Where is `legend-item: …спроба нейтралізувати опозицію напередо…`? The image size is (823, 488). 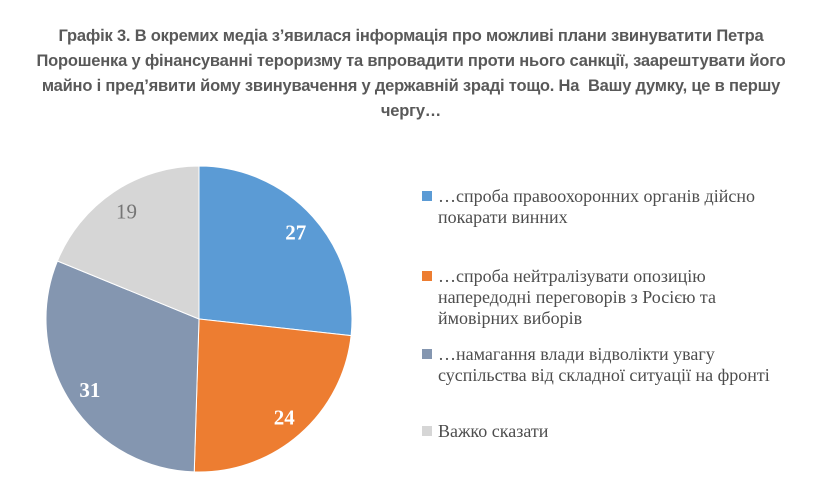
legend-item: …спроба нейтралізувати опозицію напередо… is located at coordinates (596, 297).